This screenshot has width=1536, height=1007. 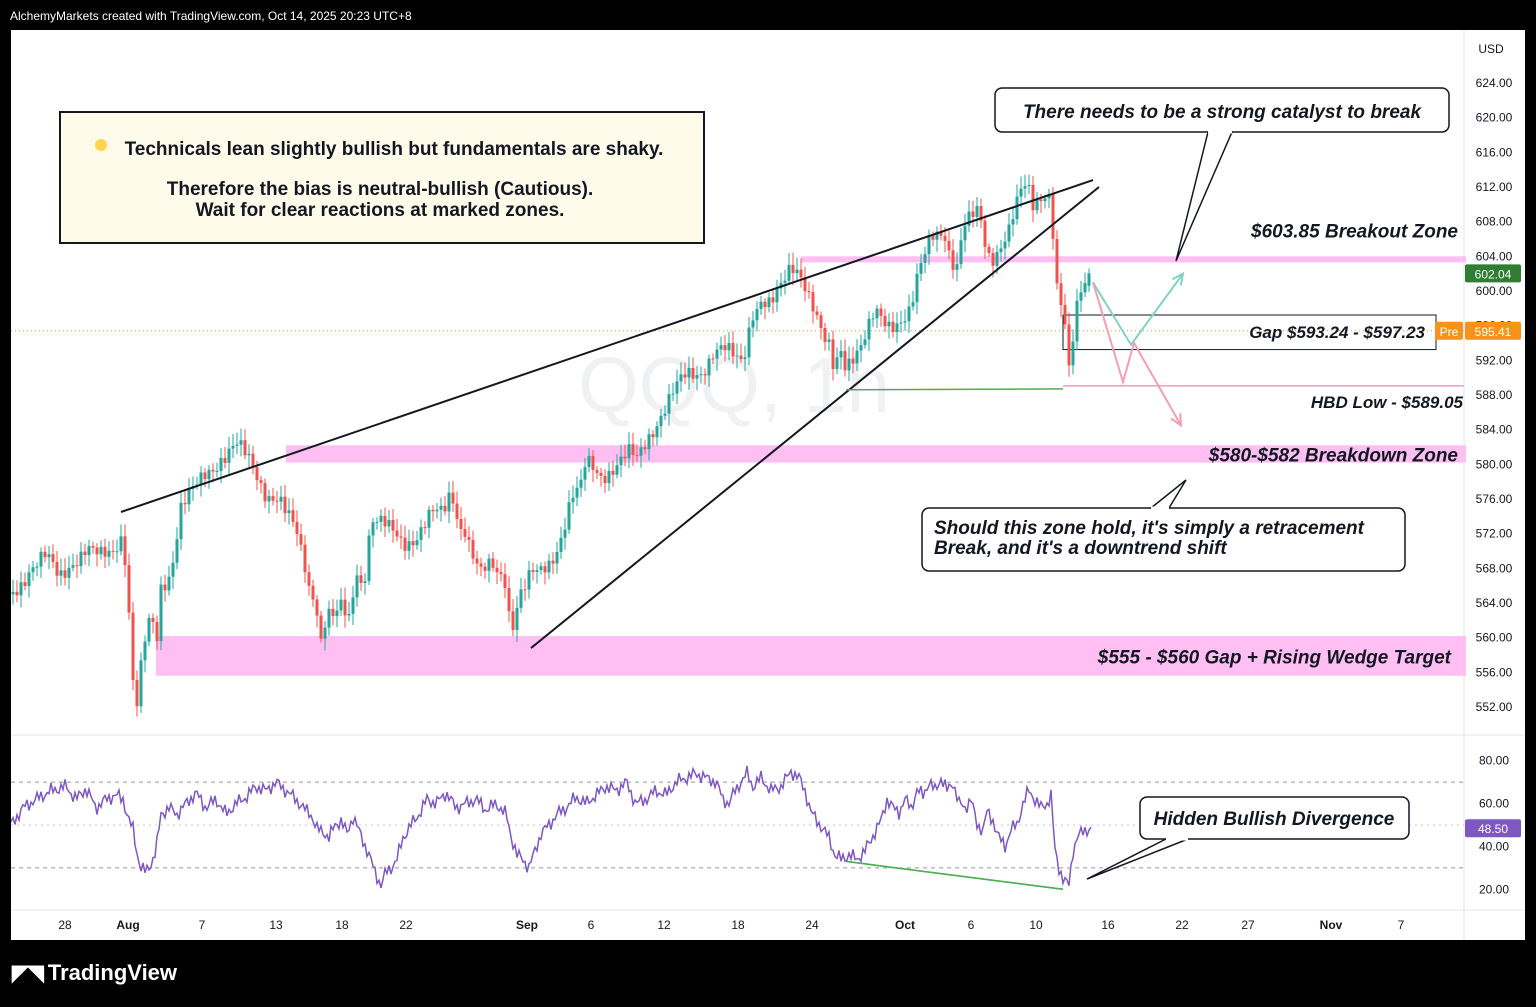 What do you see at coordinates (905, 925) in the screenshot?
I see `time-tick-label: Oct` at bounding box center [905, 925].